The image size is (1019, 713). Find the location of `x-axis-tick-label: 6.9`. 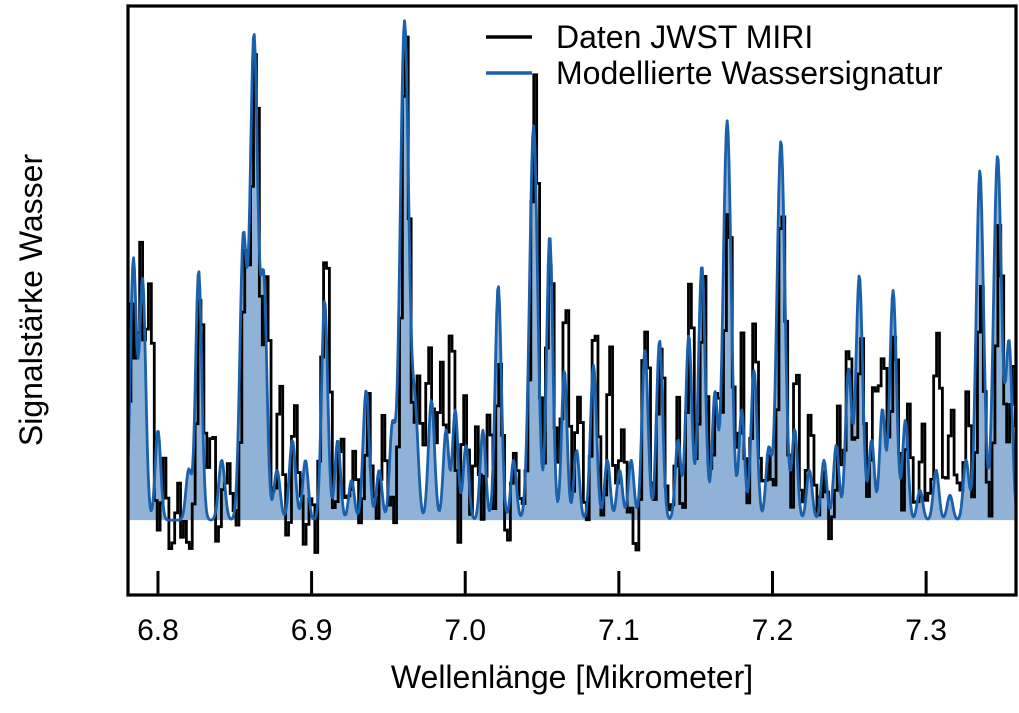

x-axis-tick-label: 6.9 is located at coordinates (312, 630).